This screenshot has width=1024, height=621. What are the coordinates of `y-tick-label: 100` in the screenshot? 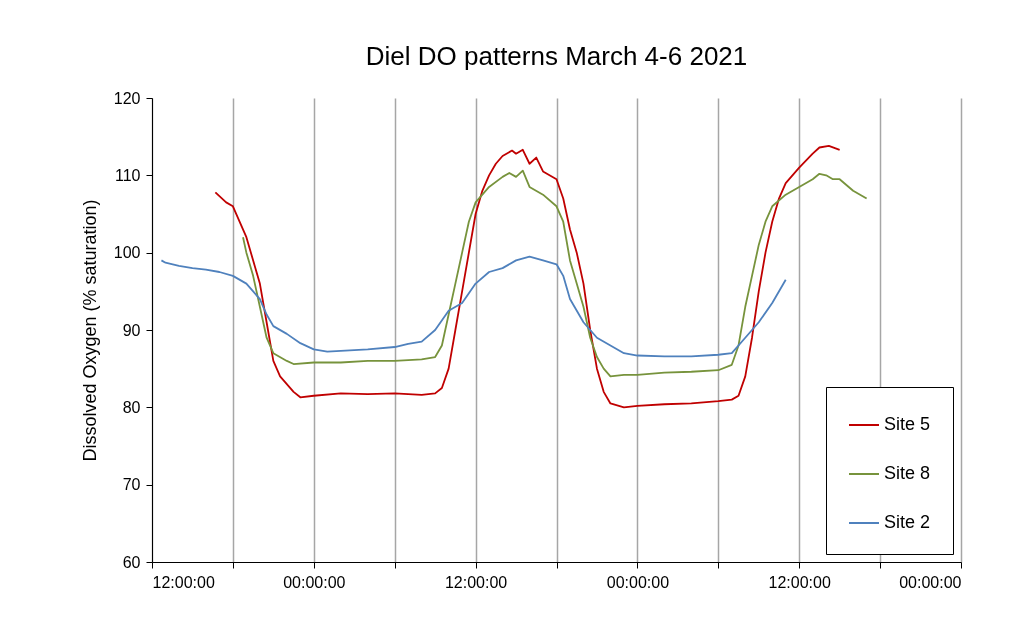 It's located at (127, 253).